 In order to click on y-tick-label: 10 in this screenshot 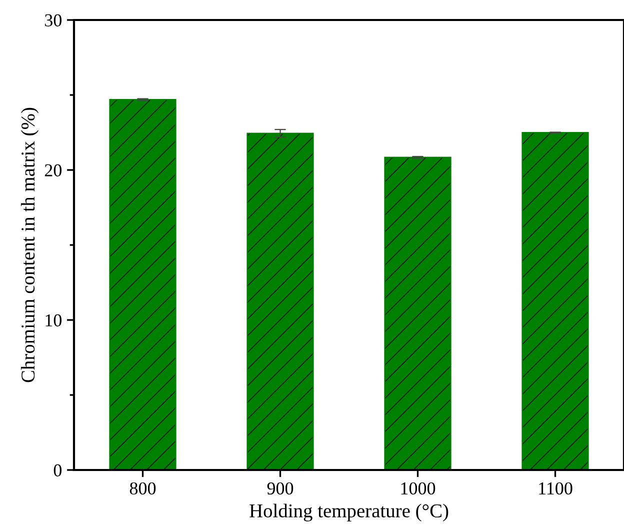, I will do `click(54, 320)`.